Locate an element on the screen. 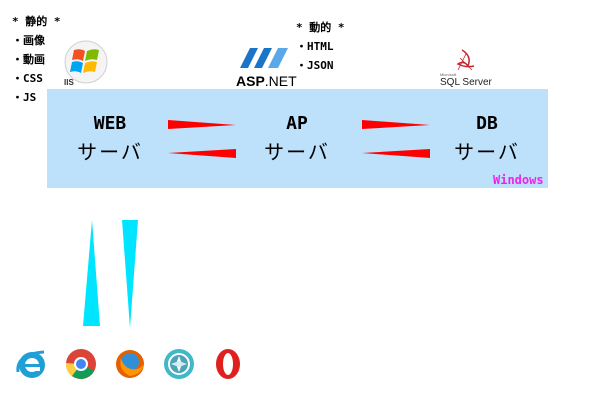 The width and height of the screenshot is (600, 400). dynamic-item-json: ・JSON is located at coordinates (315, 65).